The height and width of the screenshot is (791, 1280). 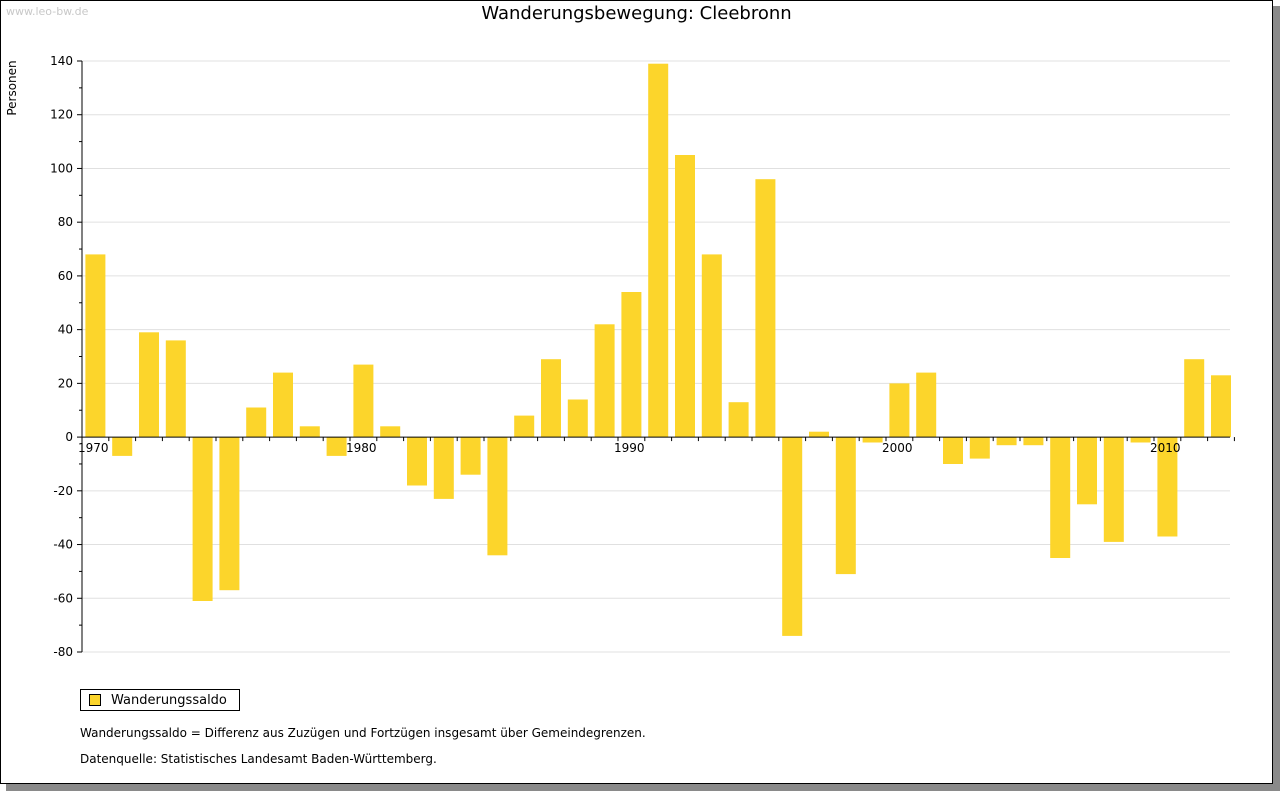 I want to click on y-tick-label: 60, so click(x=65, y=276).